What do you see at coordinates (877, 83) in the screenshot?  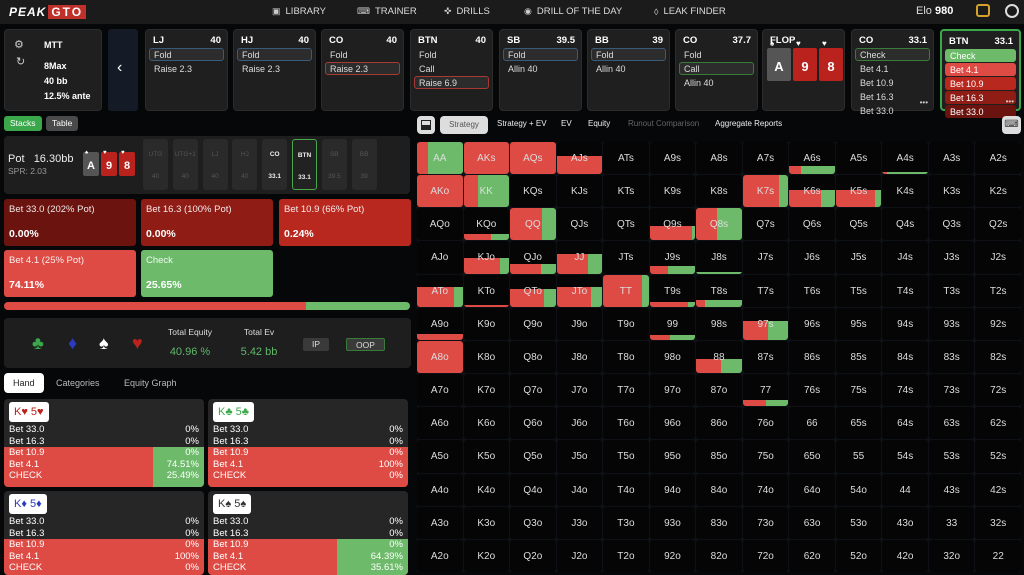 I see `action-option: Bet 10.9` at bounding box center [877, 83].